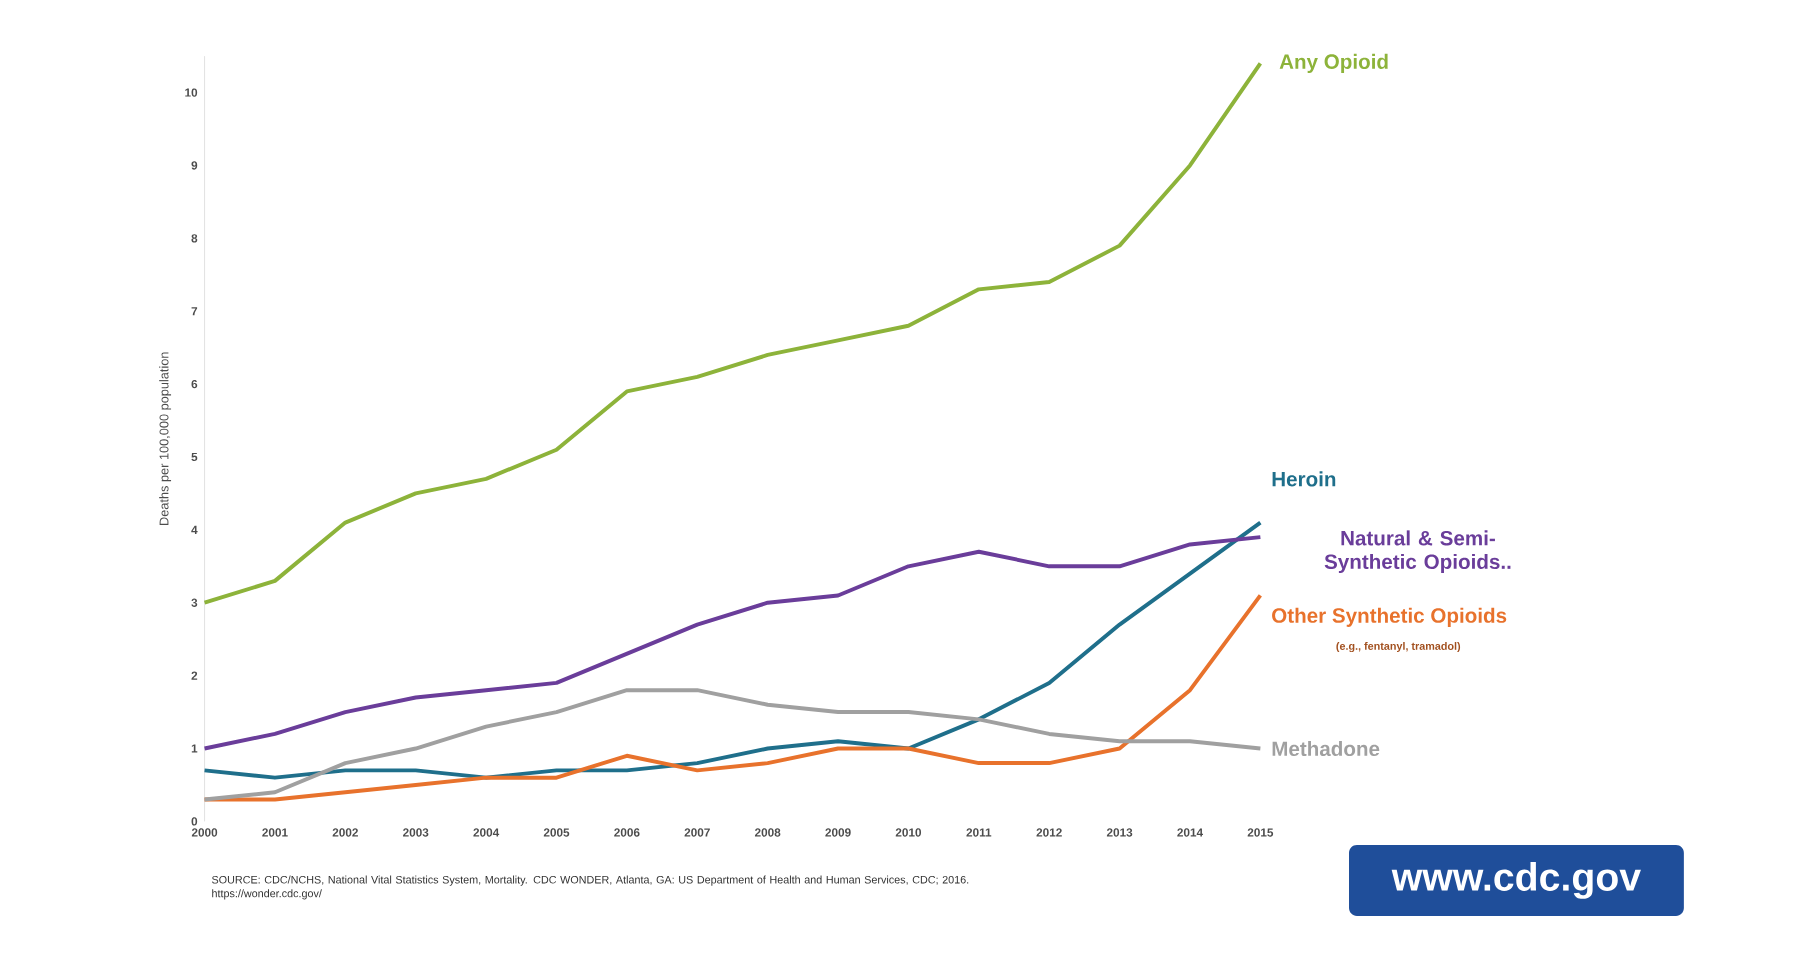 The height and width of the screenshot is (974, 1806). Describe the element at coordinates (1516, 881) in the screenshot. I see `text: www.cdc.gov` at that location.